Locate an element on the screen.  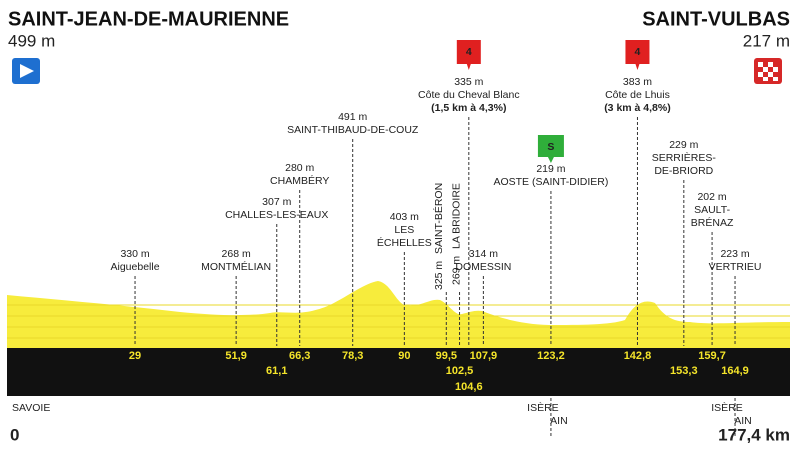
start-km: 0 is located at coordinates (14, 434).